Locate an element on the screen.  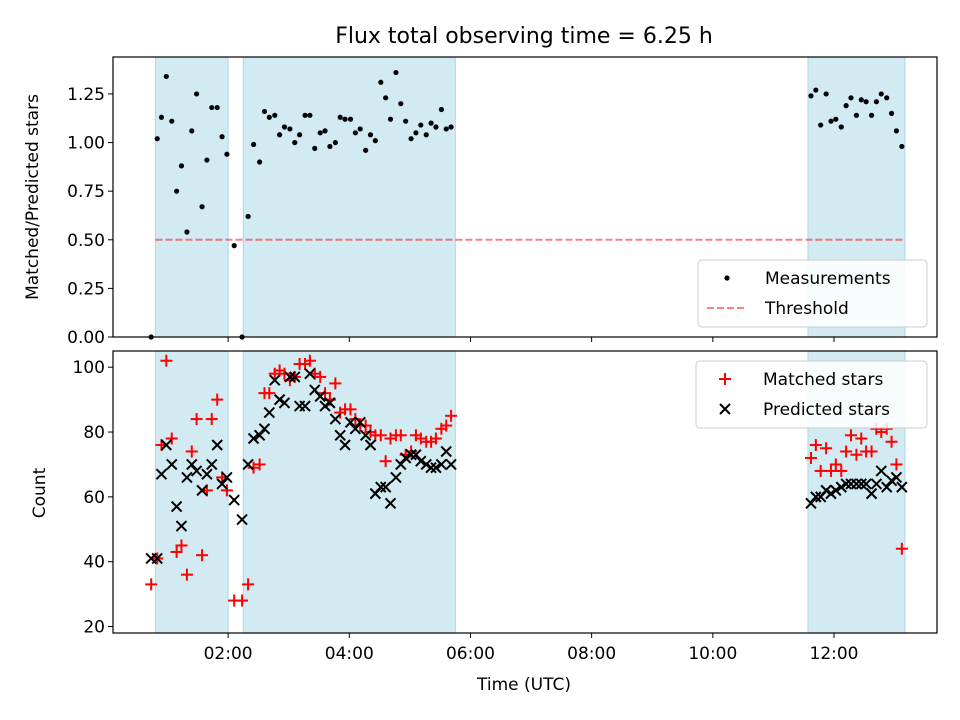
y-tick-label: 1.25 is located at coordinates (86, 95).